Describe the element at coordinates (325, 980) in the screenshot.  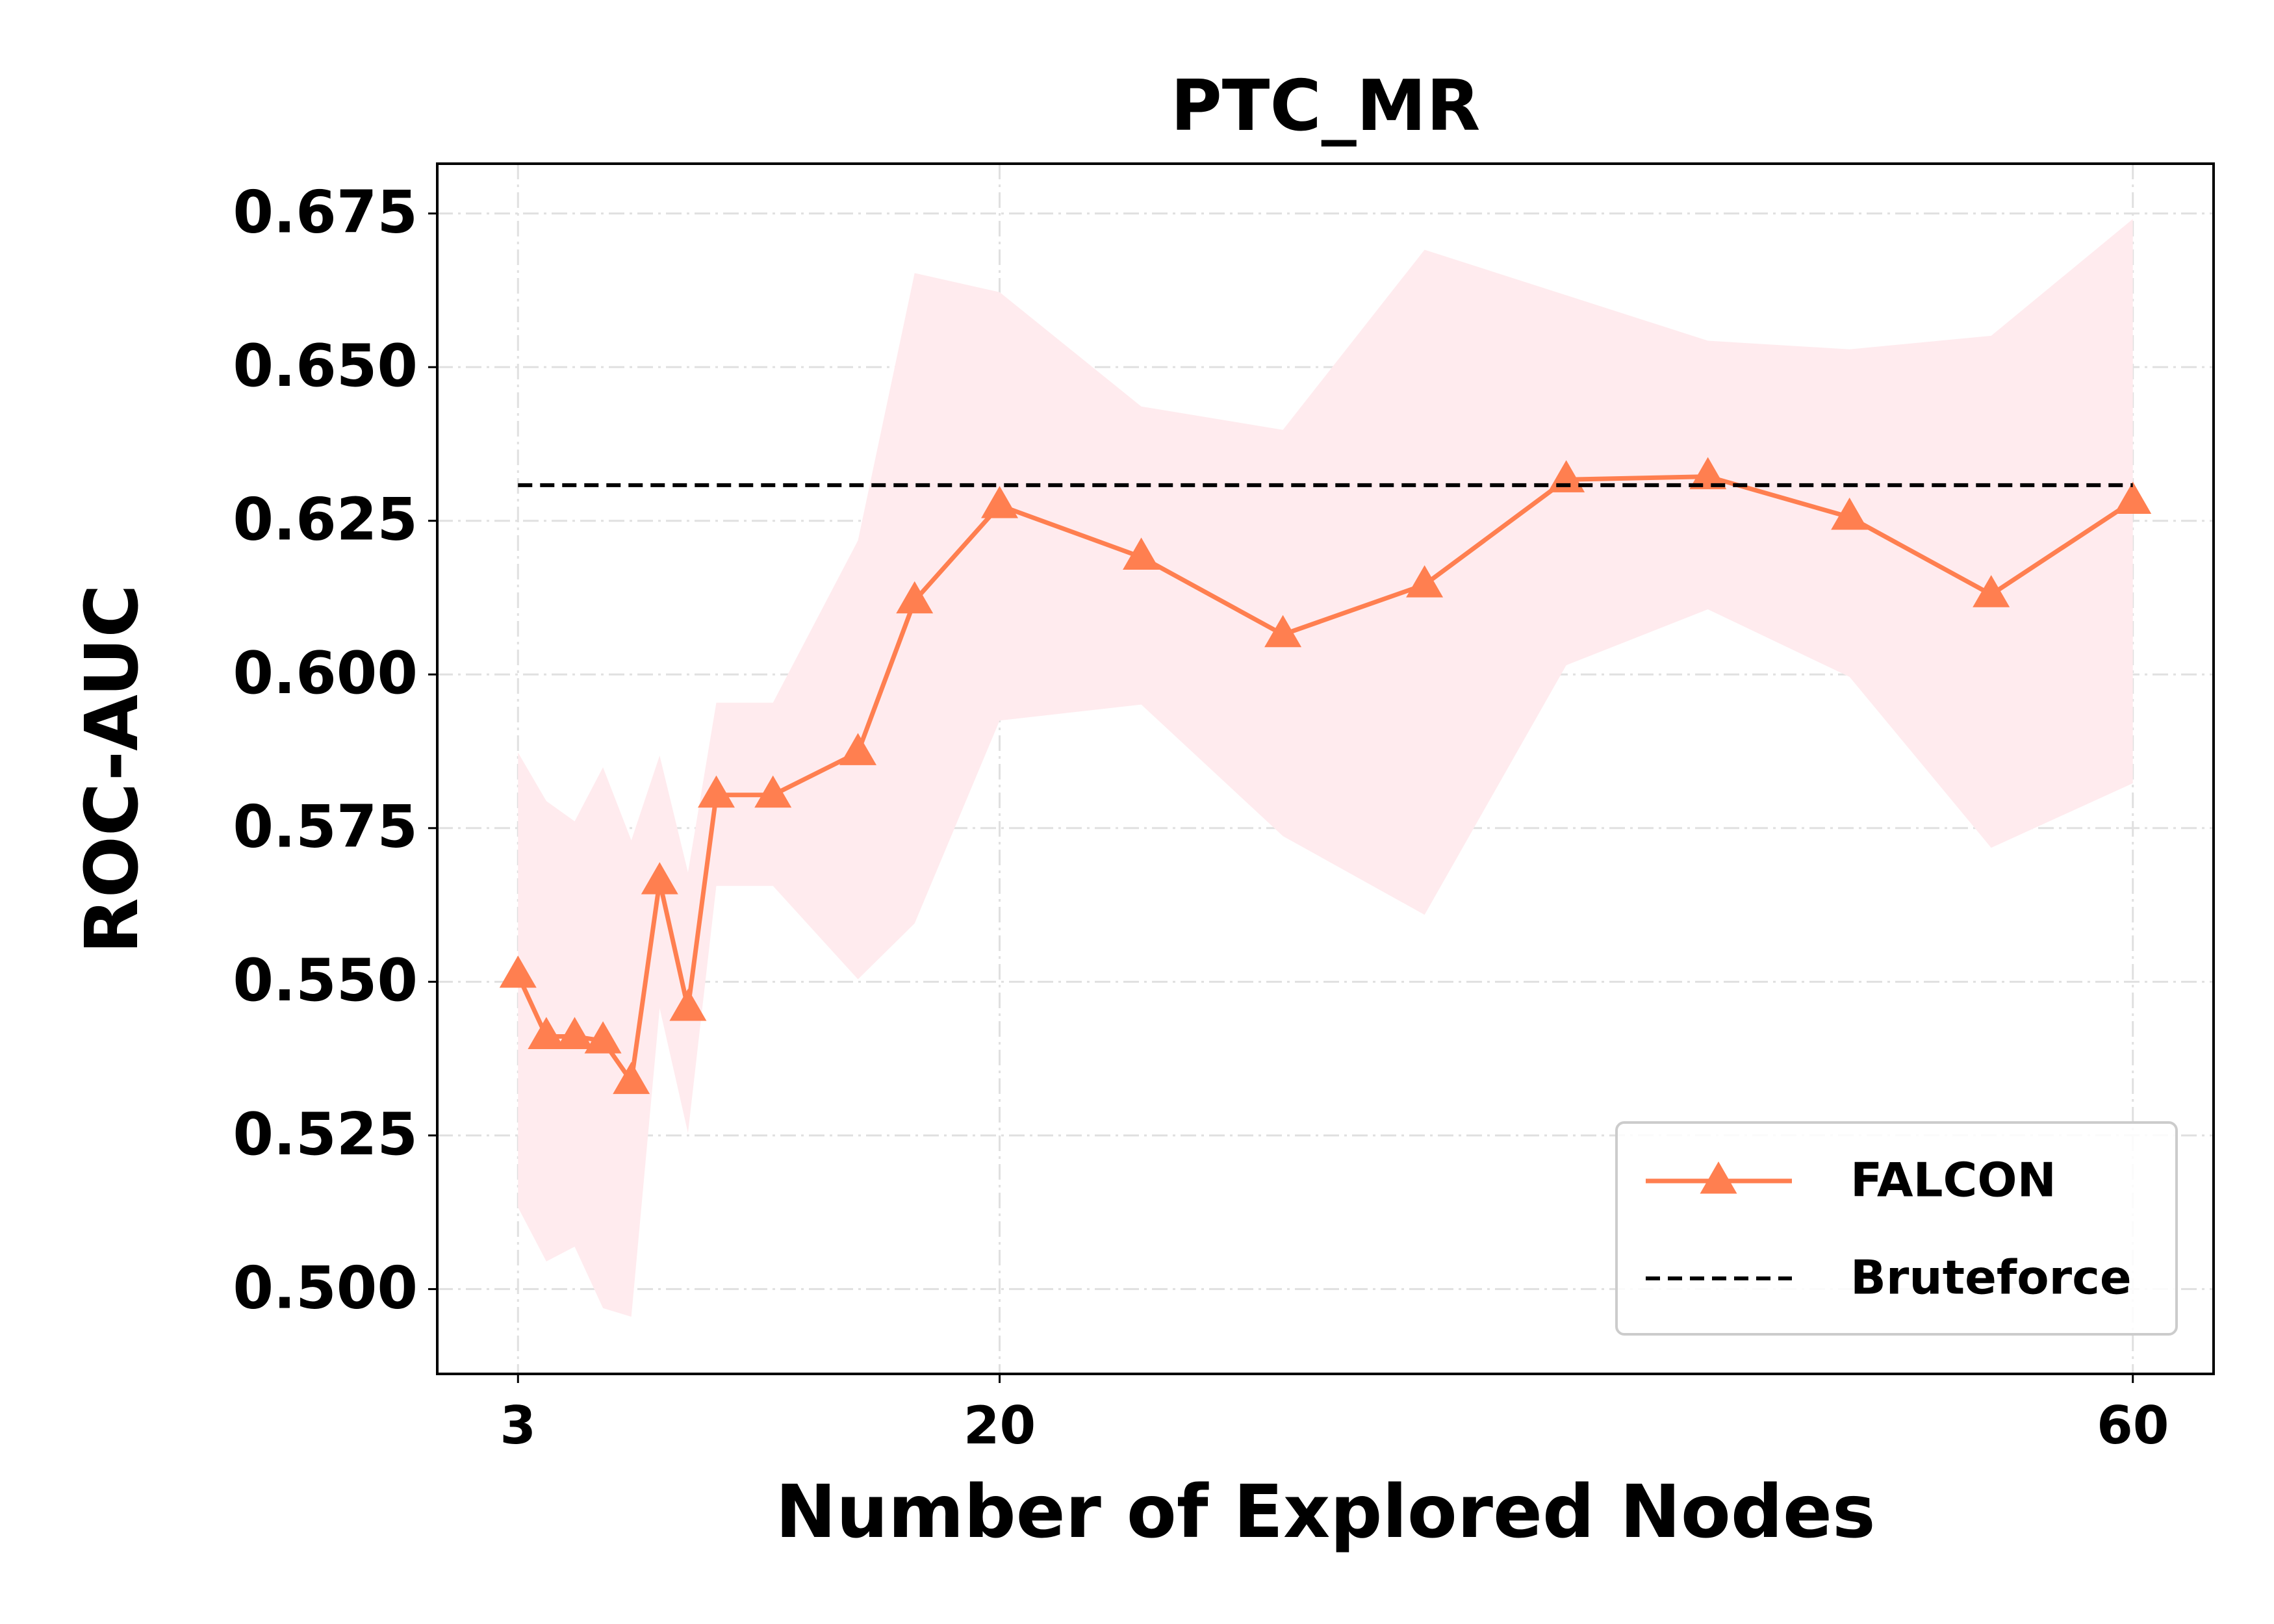
I see `y-tick-label: 0.550` at that location.